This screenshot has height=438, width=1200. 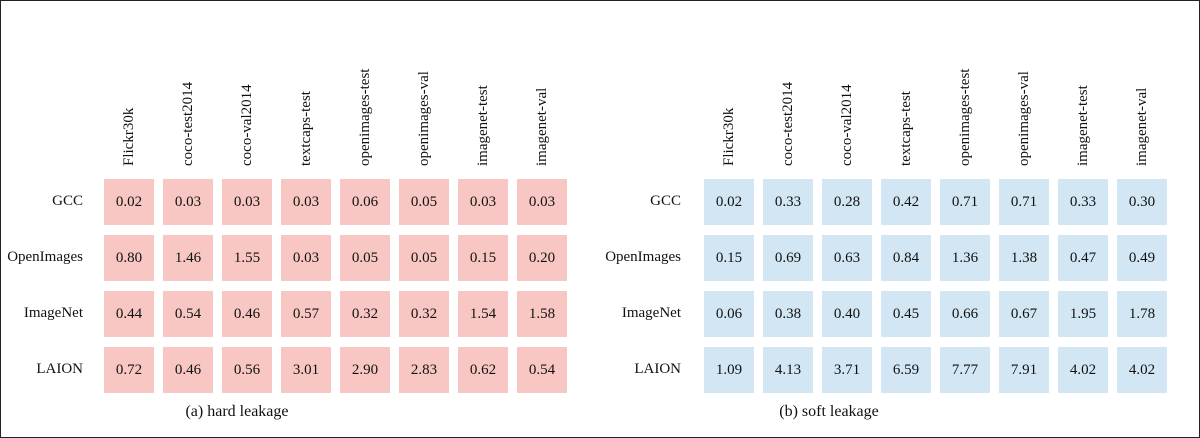 I want to click on heatmap-cell: 1.54, so click(x=483, y=314).